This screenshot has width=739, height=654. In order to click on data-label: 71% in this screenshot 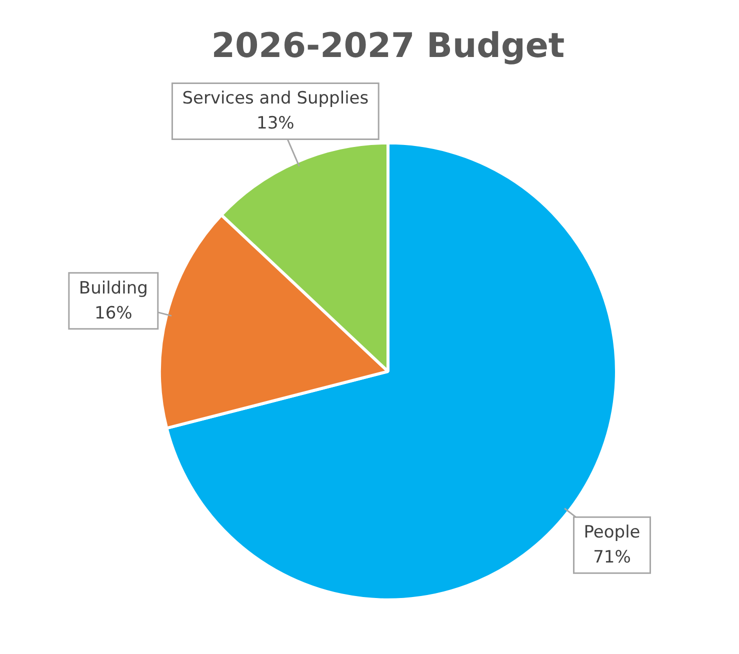, I will do `click(612, 558)`.